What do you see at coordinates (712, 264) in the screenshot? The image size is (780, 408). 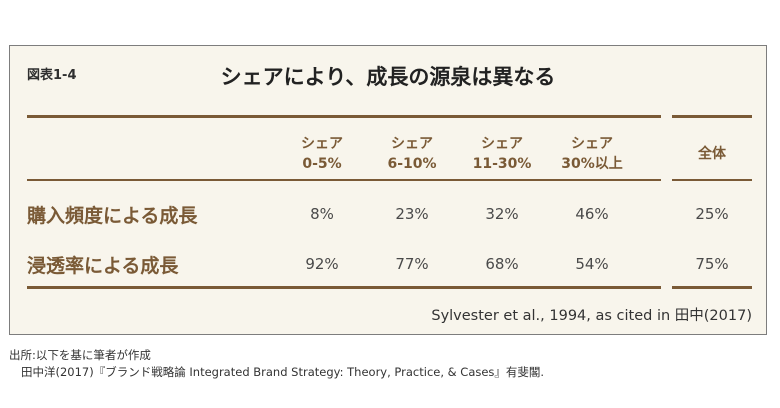 I see `table-cell: 75%` at bounding box center [712, 264].